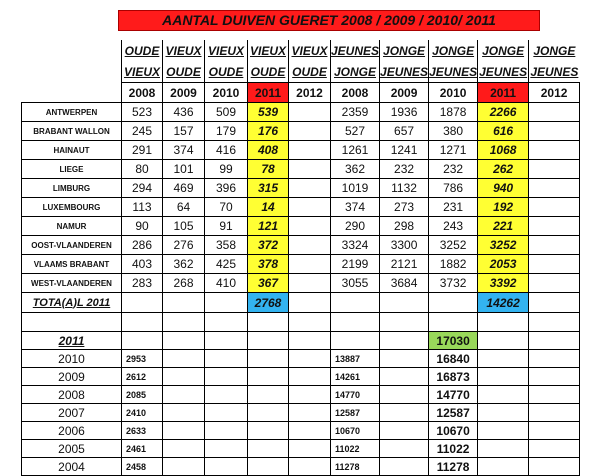 The image size is (600, 476). I want to click on count-cell: 403, so click(142, 264).